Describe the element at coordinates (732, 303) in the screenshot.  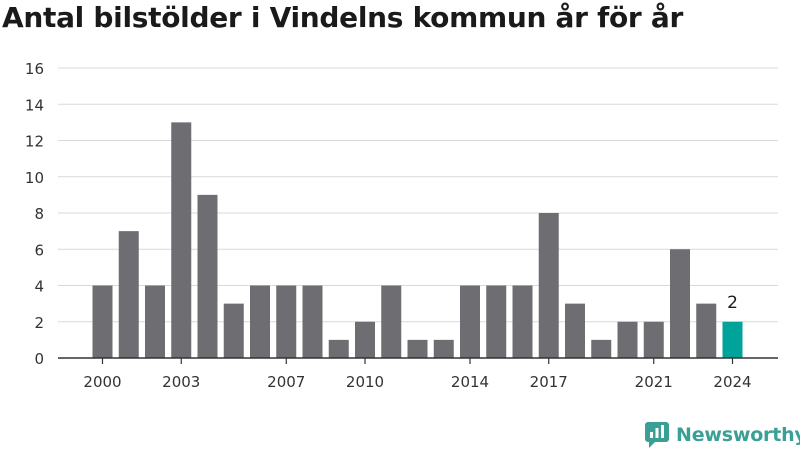
I see `data-label: 2` at that location.